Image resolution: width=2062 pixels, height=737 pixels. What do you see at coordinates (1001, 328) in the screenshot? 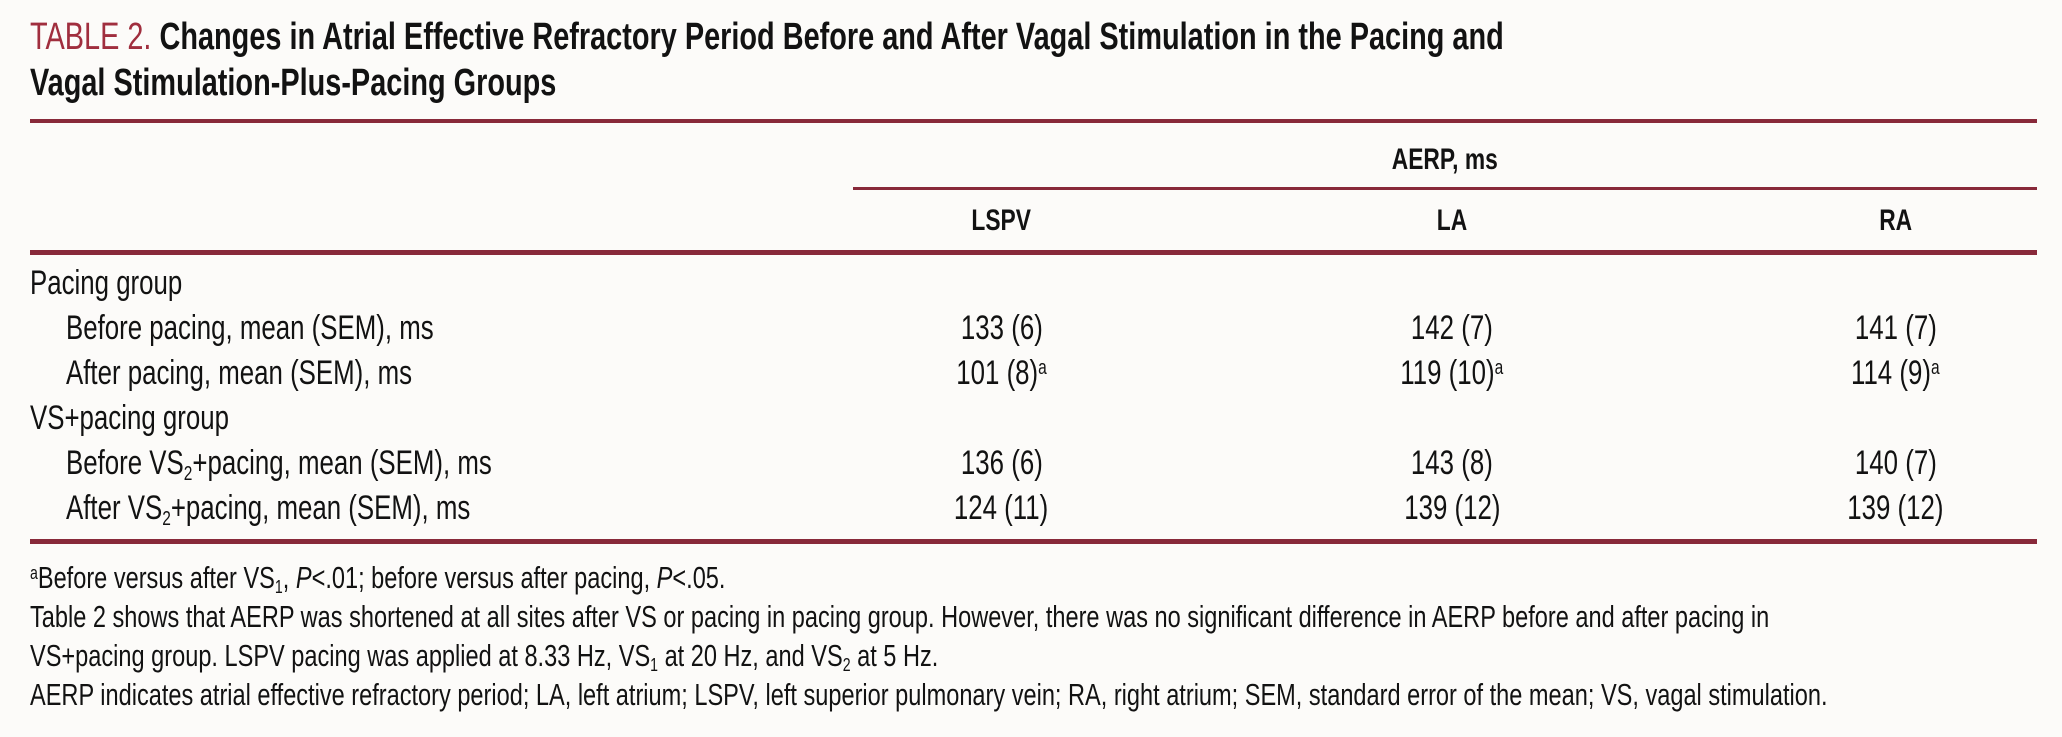
I see `cell-lspv: 133 (6)` at bounding box center [1001, 328].